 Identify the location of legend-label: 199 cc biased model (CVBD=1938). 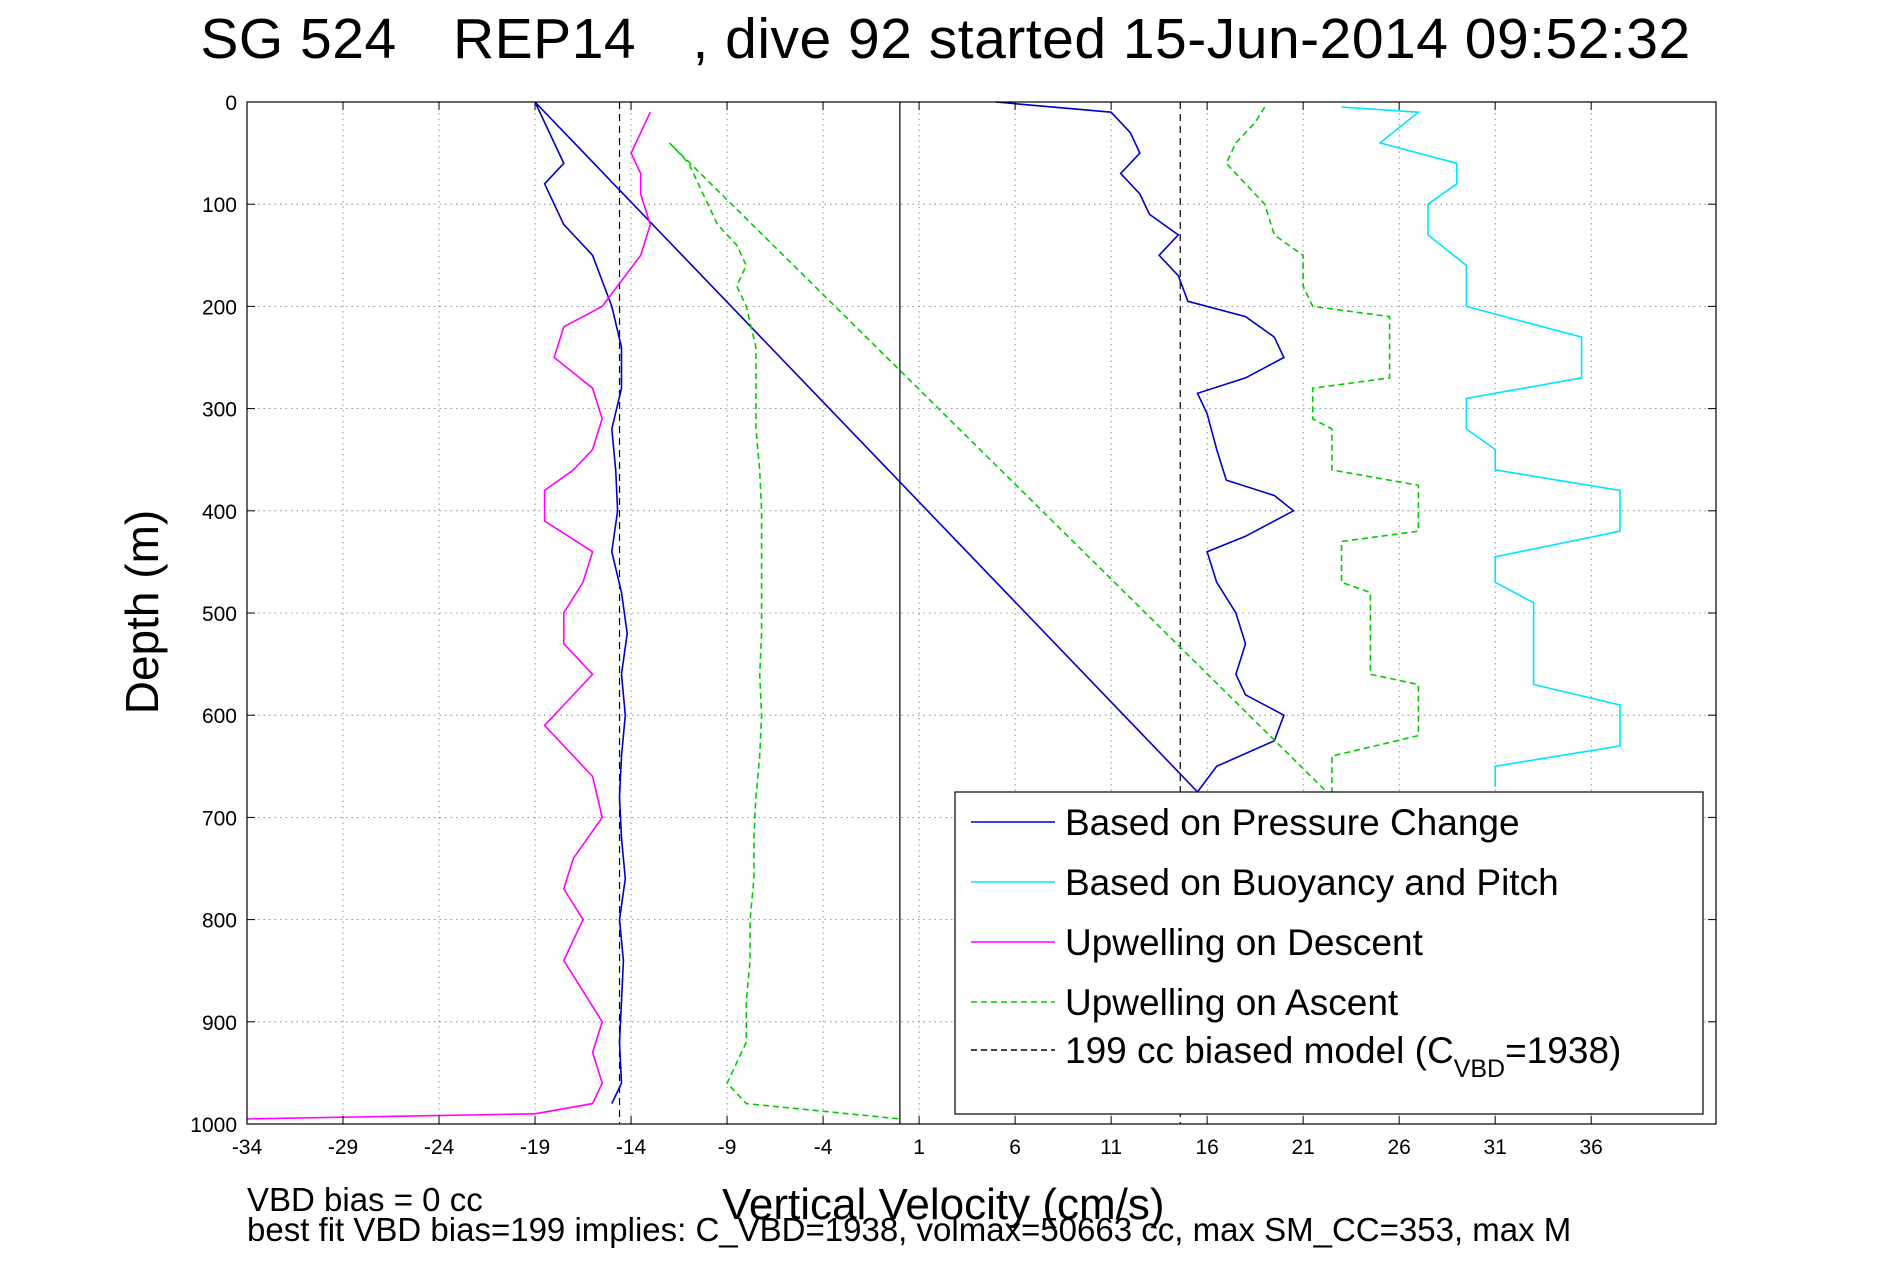
(1343, 1056).